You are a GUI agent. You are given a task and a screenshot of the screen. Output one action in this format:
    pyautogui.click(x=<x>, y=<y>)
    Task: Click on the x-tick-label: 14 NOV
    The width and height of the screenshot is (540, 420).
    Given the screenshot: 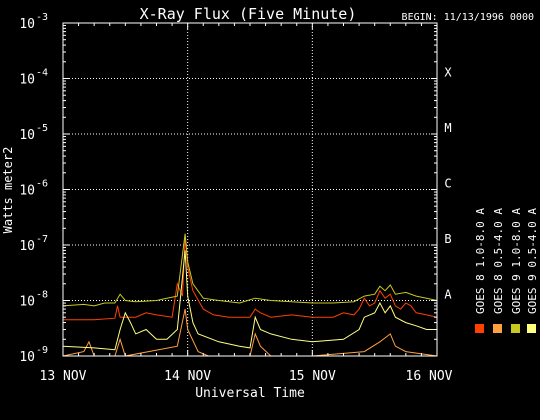 What is the action you would take?
    pyautogui.click(x=187, y=376)
    